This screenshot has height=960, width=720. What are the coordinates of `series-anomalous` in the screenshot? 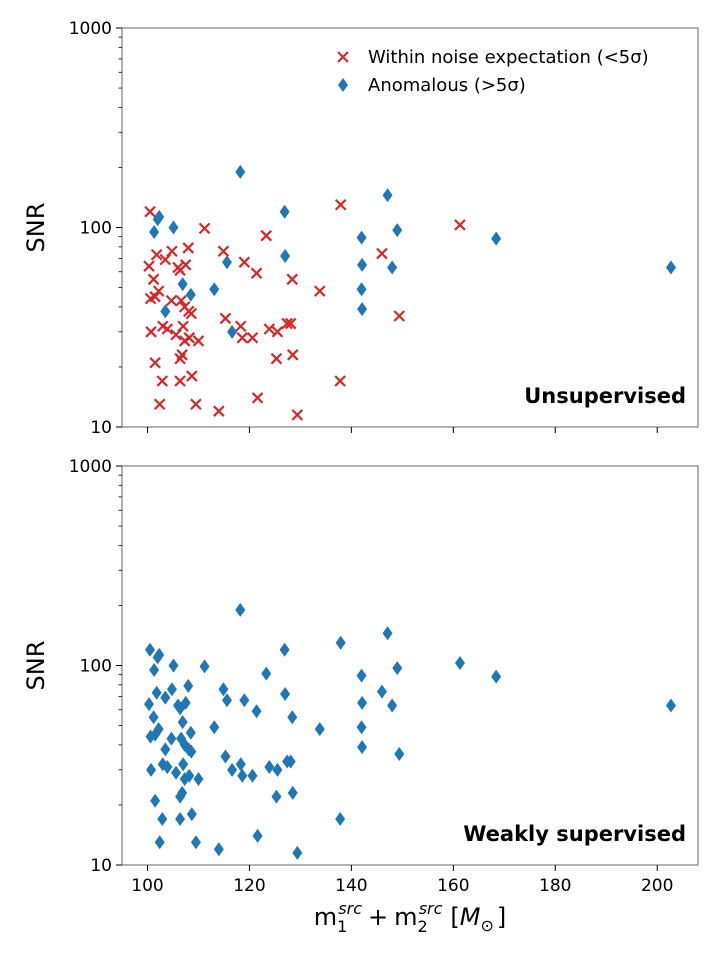 It's located at (412, 251).